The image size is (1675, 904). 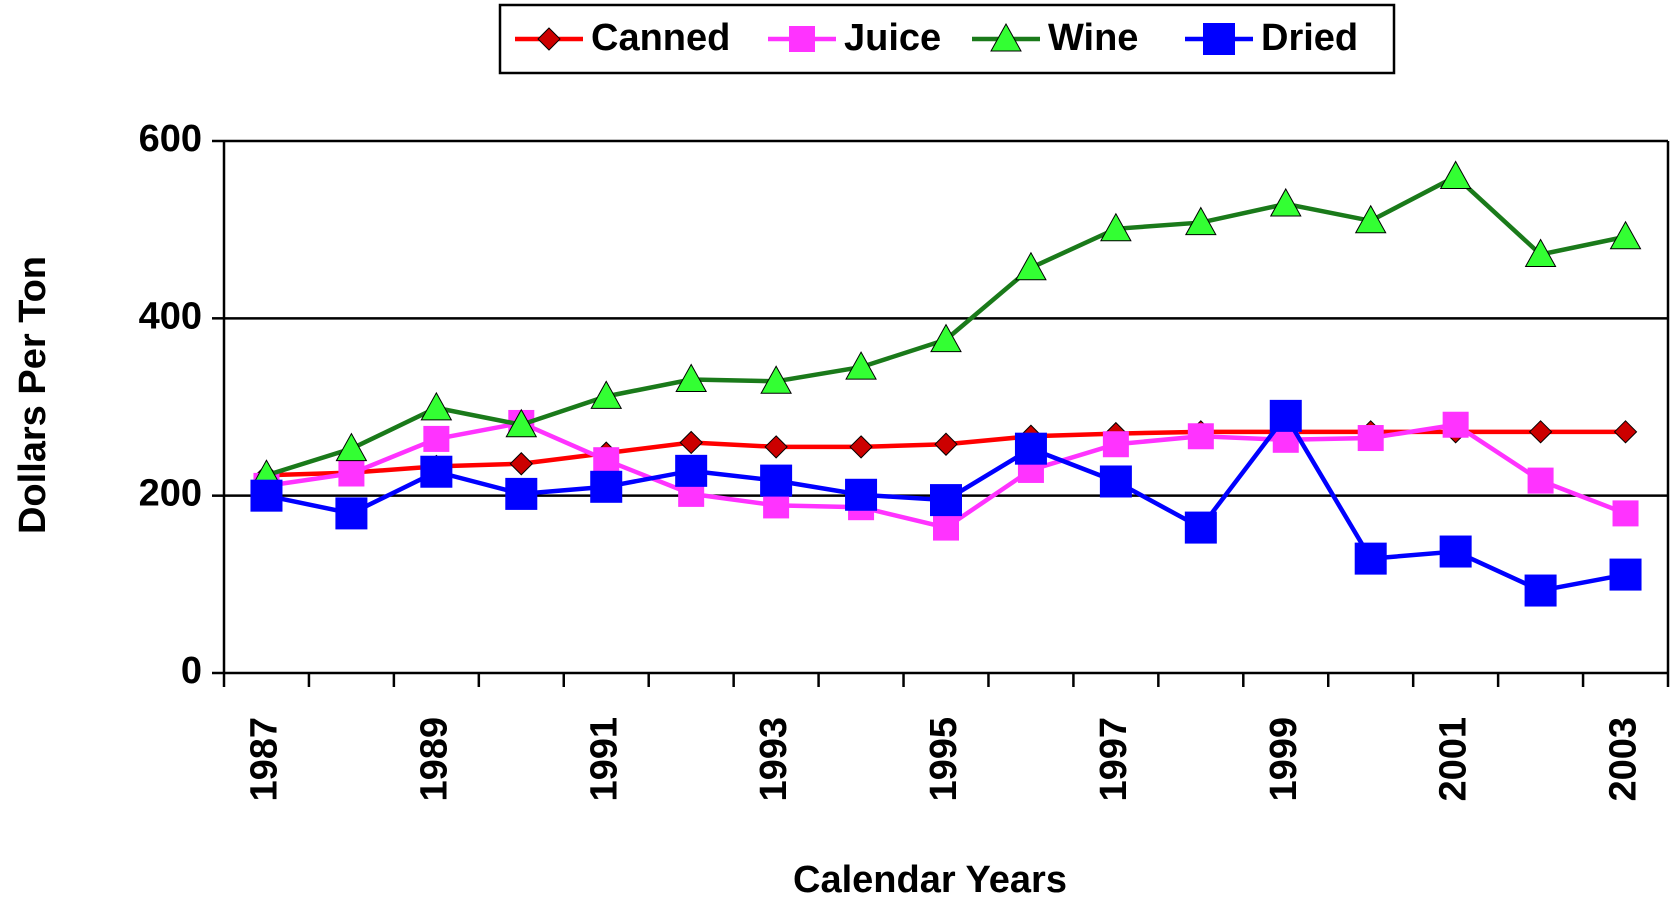 I want to click on legend-label: Dried, so click(x=1309, y=38).